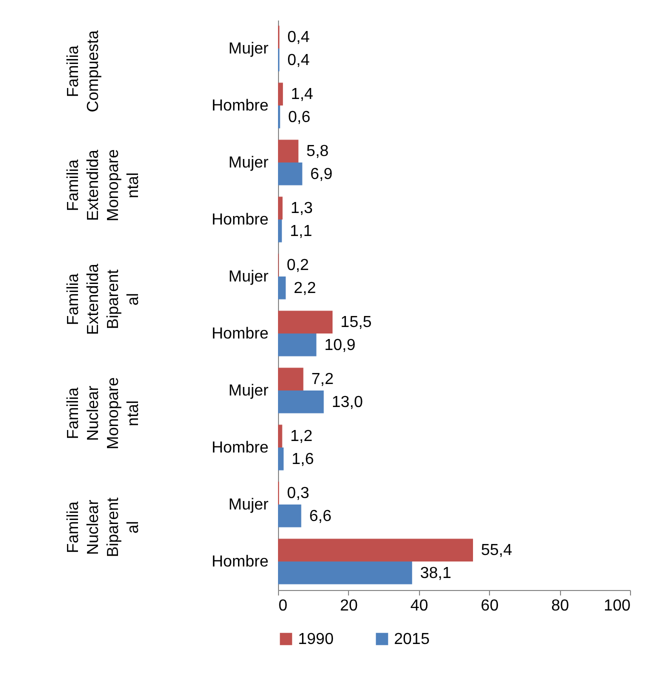 This screenshot has height=677, width=661. I want to click on data-label: 15,5, so click(356, 323).